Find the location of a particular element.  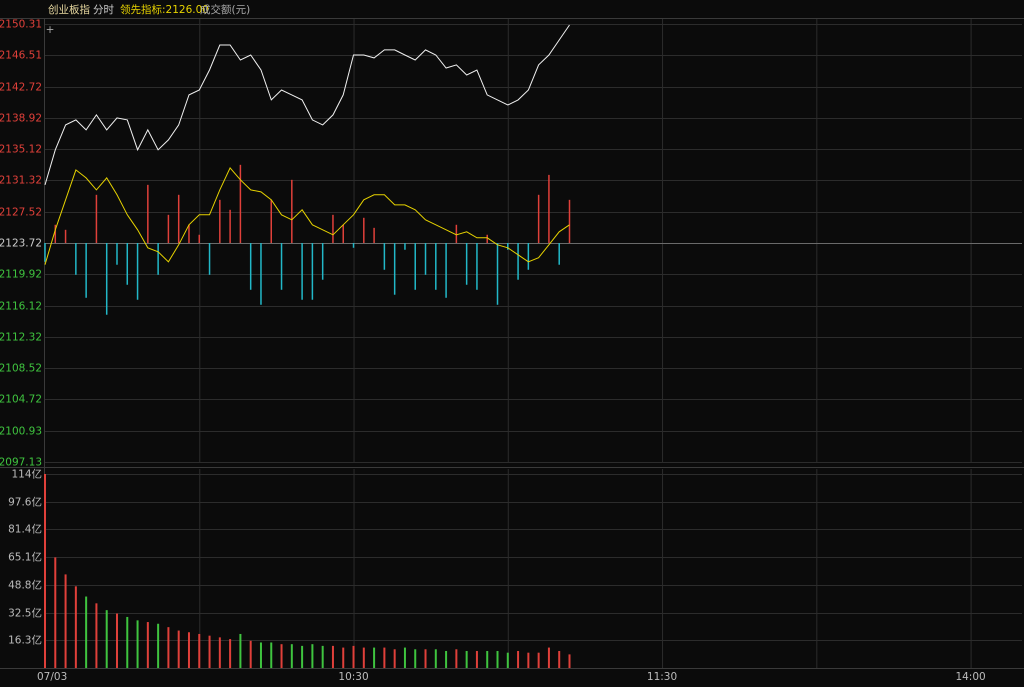

y-tick-label: 97.6亿 is located at coordinates (25, 502).